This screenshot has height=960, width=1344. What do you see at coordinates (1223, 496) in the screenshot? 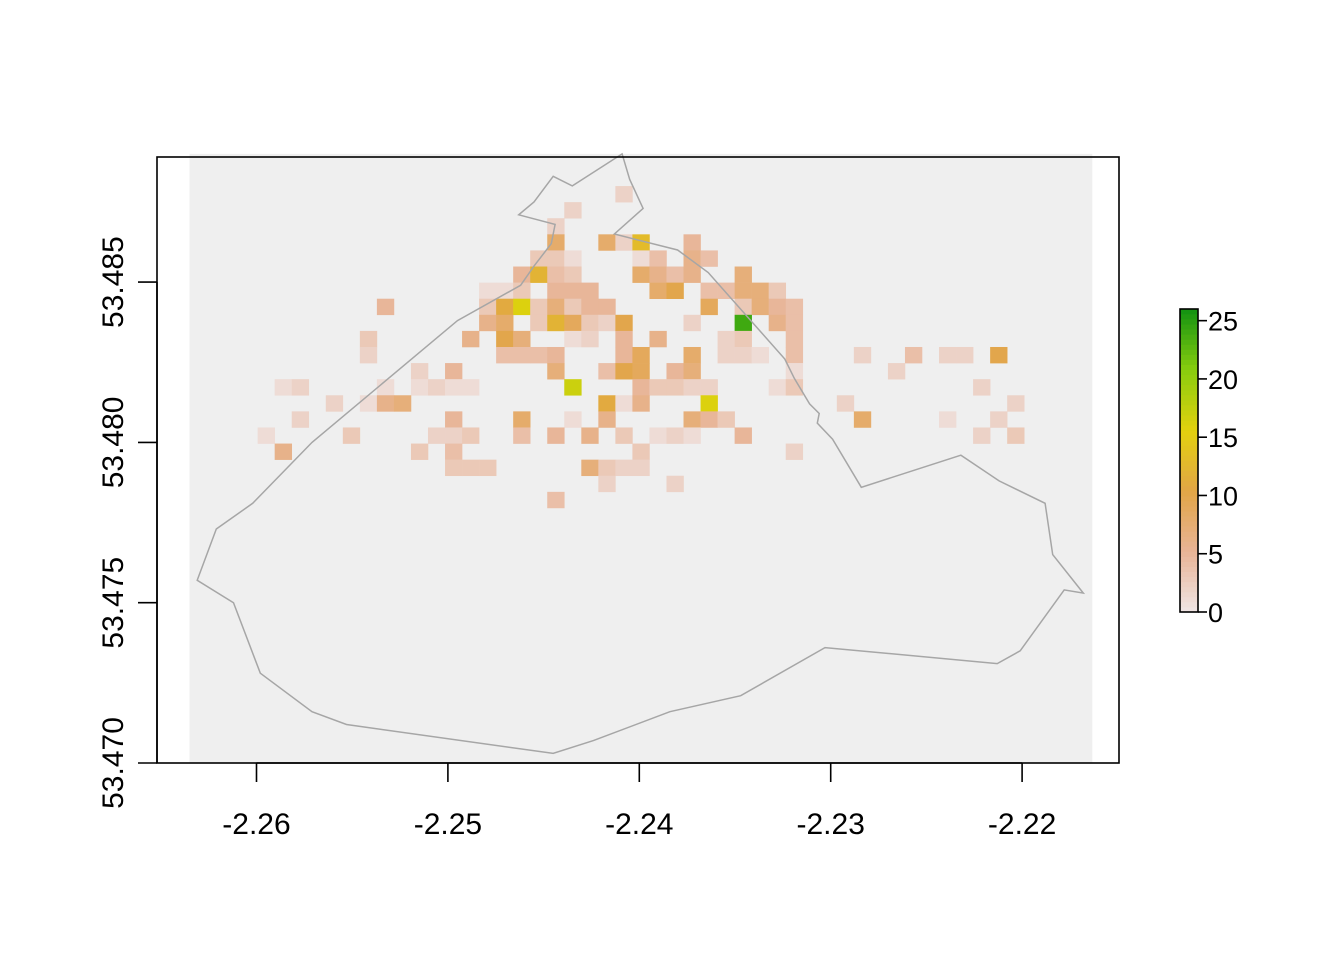
I see `legend-tick-label: 10` at bounding box center [1223, 496].